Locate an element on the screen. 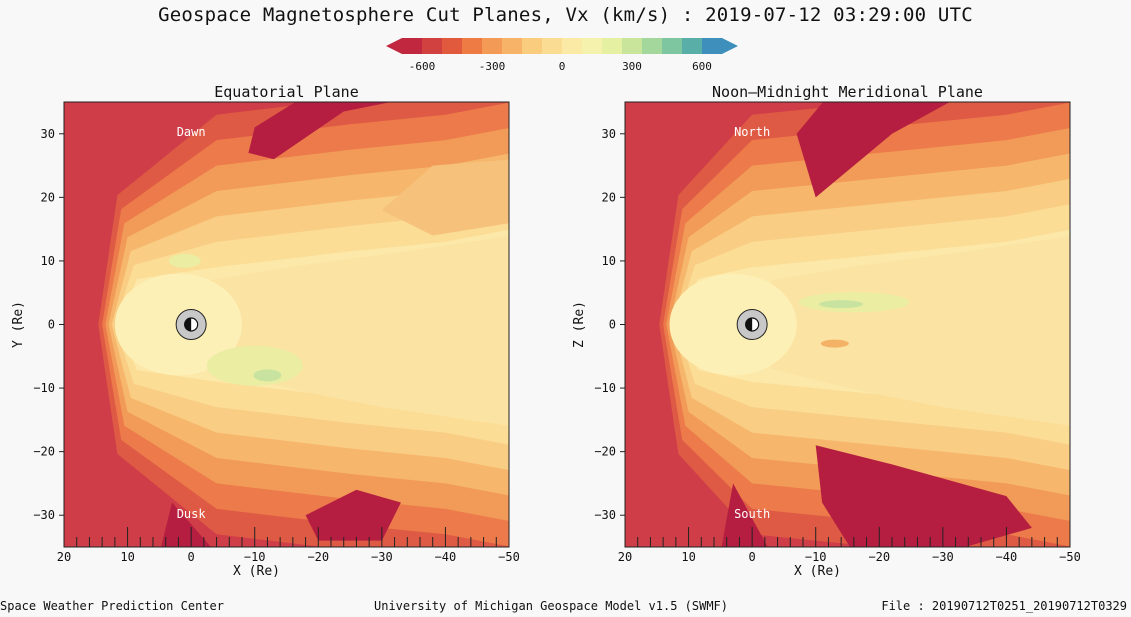  colorbar-tick-label: 0 is located at coordinates (562, 66).